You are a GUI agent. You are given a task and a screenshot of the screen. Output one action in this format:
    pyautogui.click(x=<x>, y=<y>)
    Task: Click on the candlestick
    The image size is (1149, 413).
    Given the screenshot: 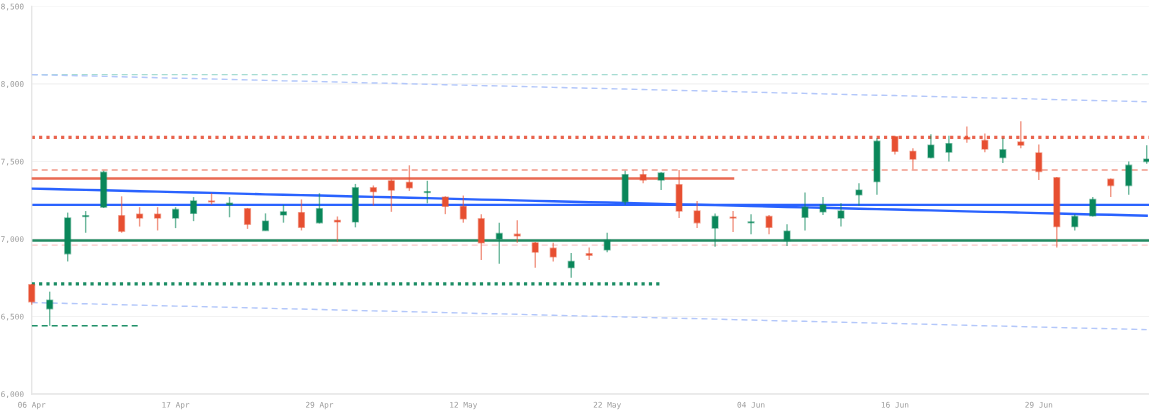 What is the action you would take?
    pyautogui.click(x=967, y=134)
    